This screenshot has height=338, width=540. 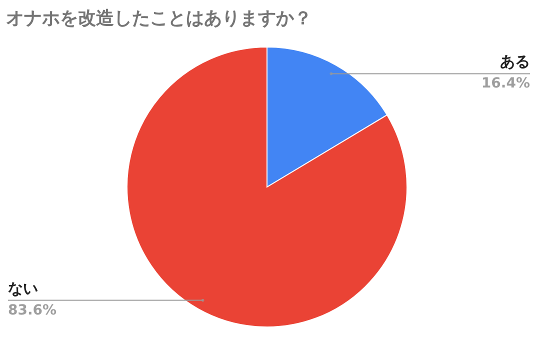 I want to click on slice-label: ない, so click(x=23, y=288).